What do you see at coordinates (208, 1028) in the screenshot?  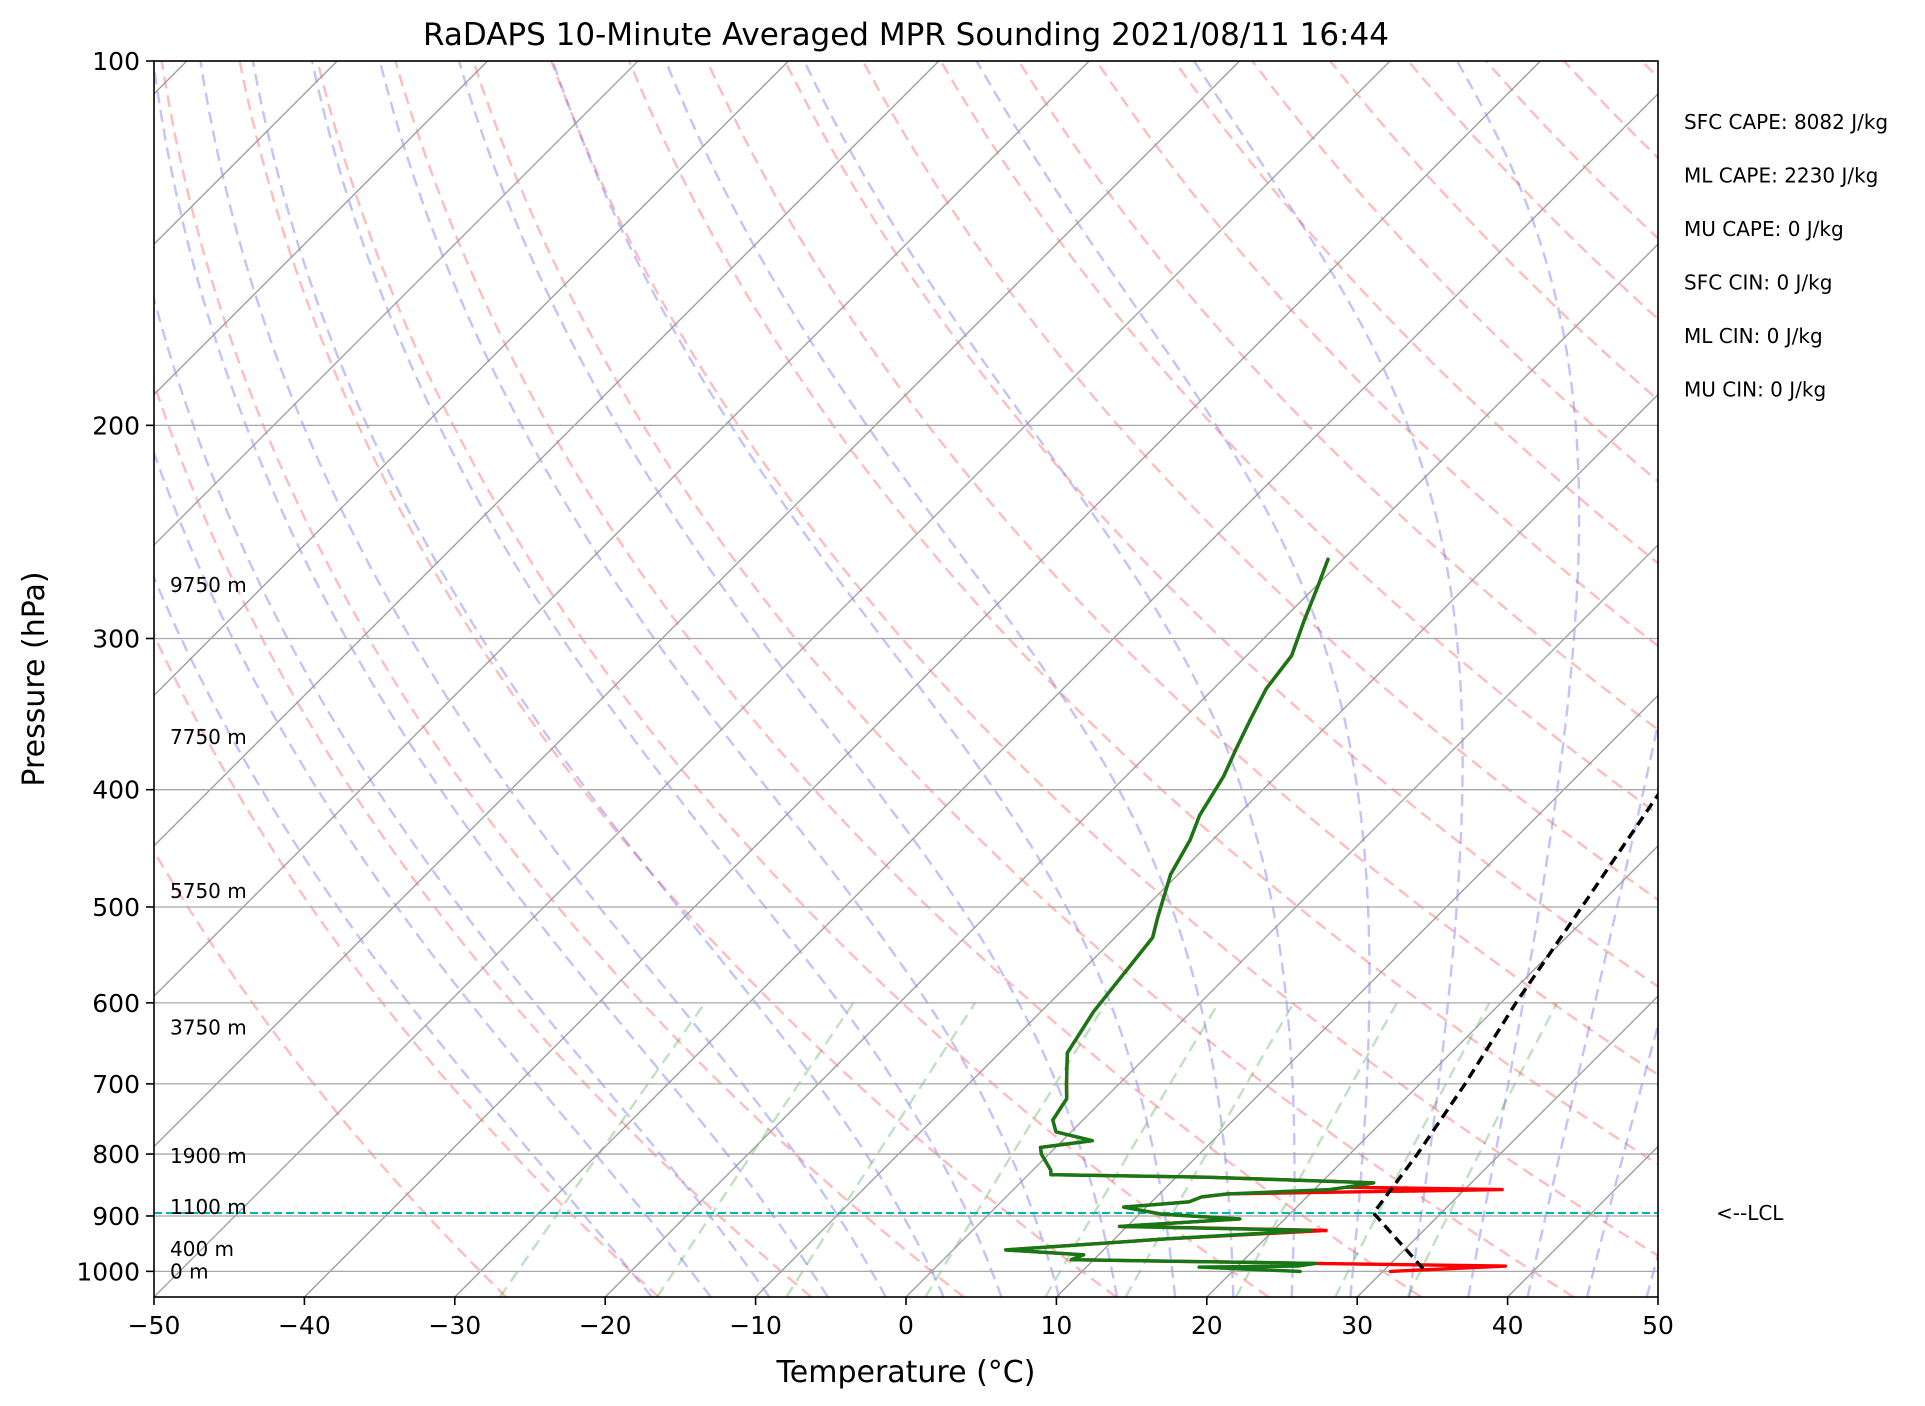 I see `height-label: 3750 m` at bounding box center [208, 1028].